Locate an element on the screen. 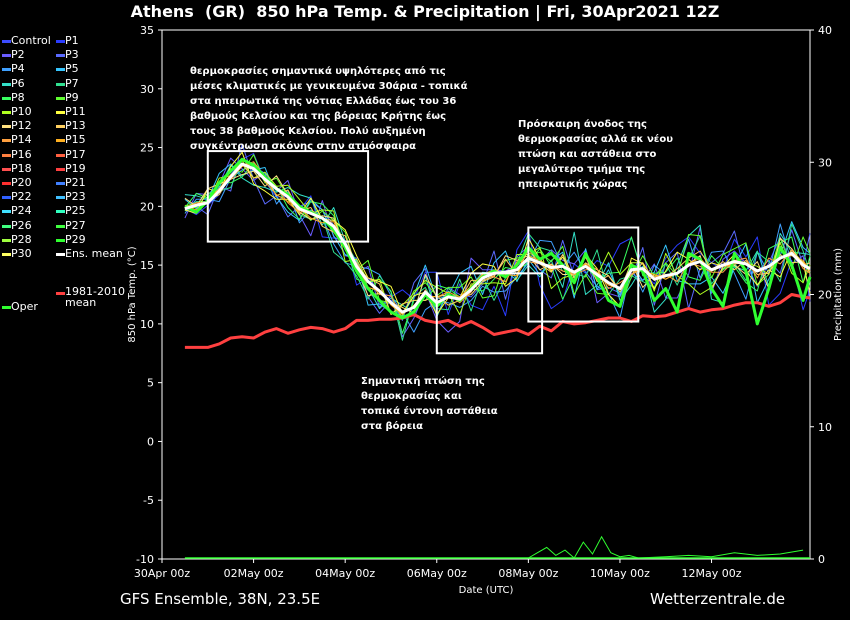  legend-label: P7 is located at coordinates (72, 83).